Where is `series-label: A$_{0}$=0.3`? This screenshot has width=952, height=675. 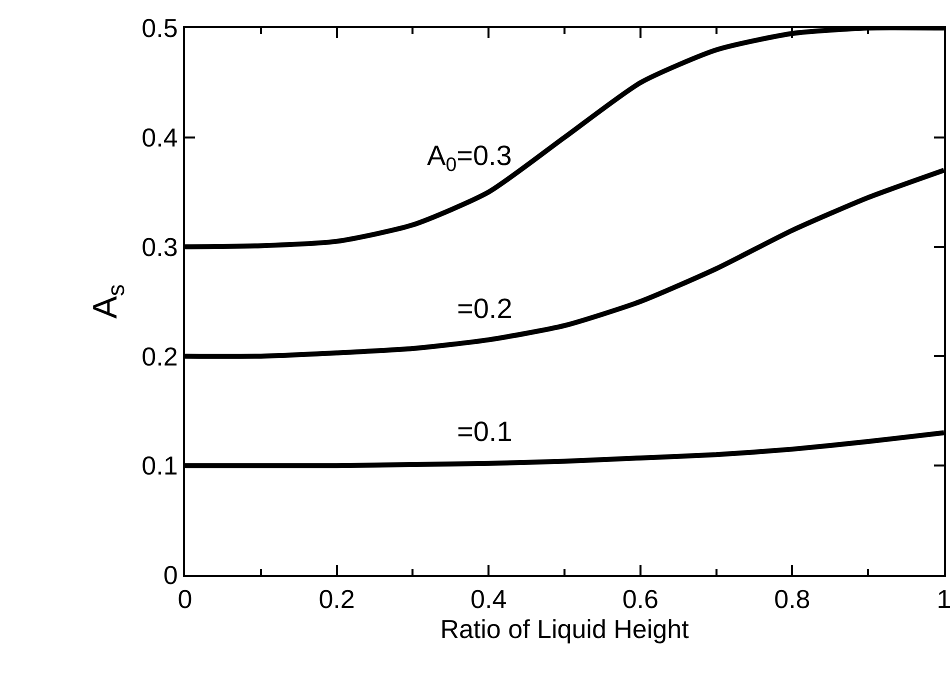
series-label: A$_{0}$=0.3 is located at coordinates (469, 158).